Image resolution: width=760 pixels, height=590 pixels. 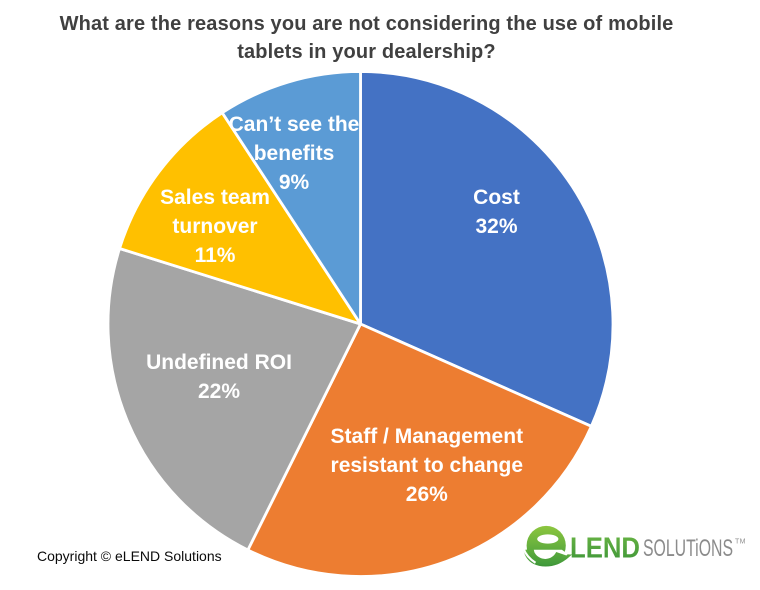 I want to click on svg-text: LEND, so click(x=605, y=548).